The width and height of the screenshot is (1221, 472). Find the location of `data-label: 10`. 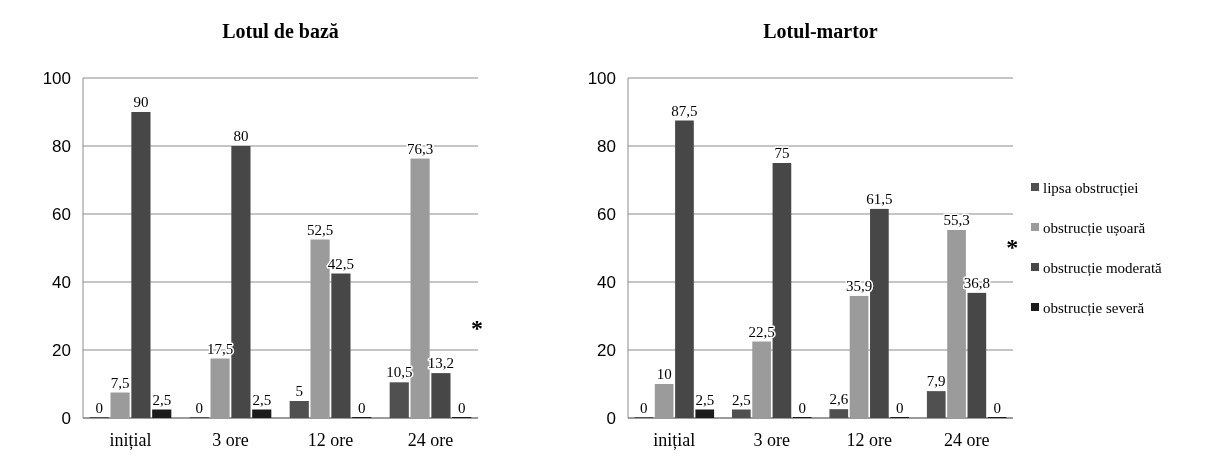

data-label: 10 is located at coordinates (664, 374).